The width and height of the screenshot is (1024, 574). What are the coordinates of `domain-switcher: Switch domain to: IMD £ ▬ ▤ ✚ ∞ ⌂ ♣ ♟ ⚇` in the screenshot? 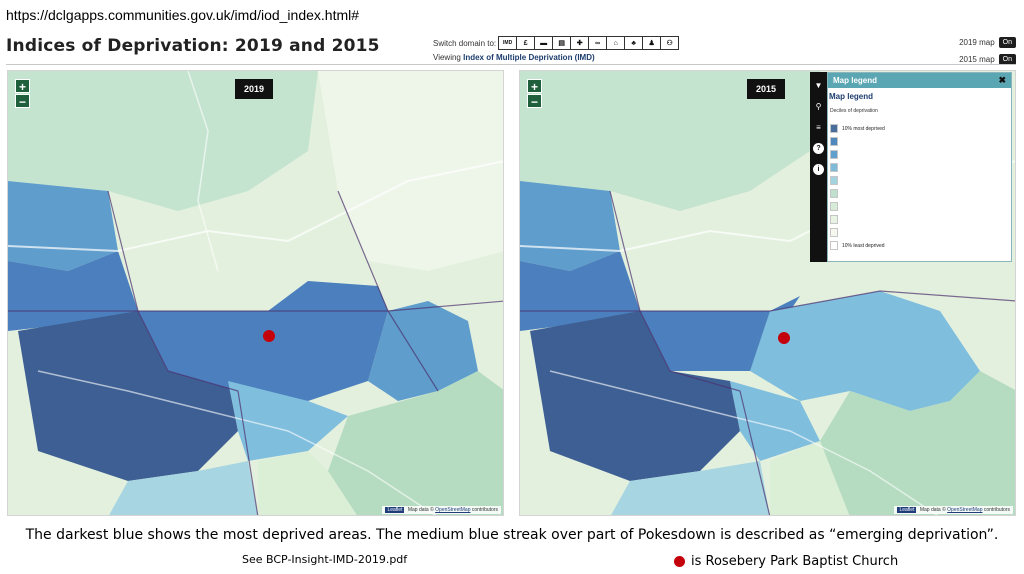 It's located at (556, 43).